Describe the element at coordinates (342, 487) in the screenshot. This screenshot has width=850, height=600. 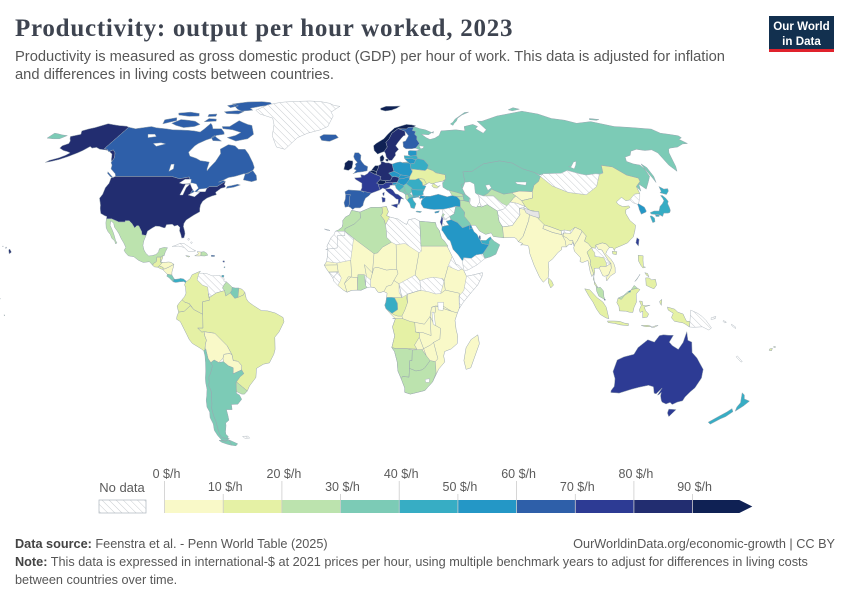
I see `svg-text: 30 $/h` at that location.